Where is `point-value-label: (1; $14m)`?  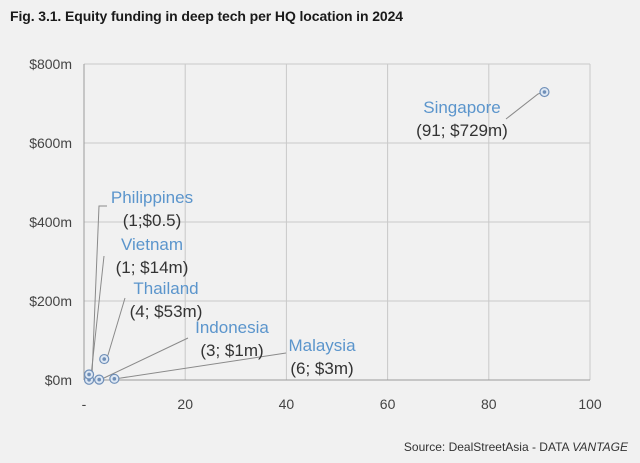 point-value-label: (1; $14m) is located at coordinates (152, 267).